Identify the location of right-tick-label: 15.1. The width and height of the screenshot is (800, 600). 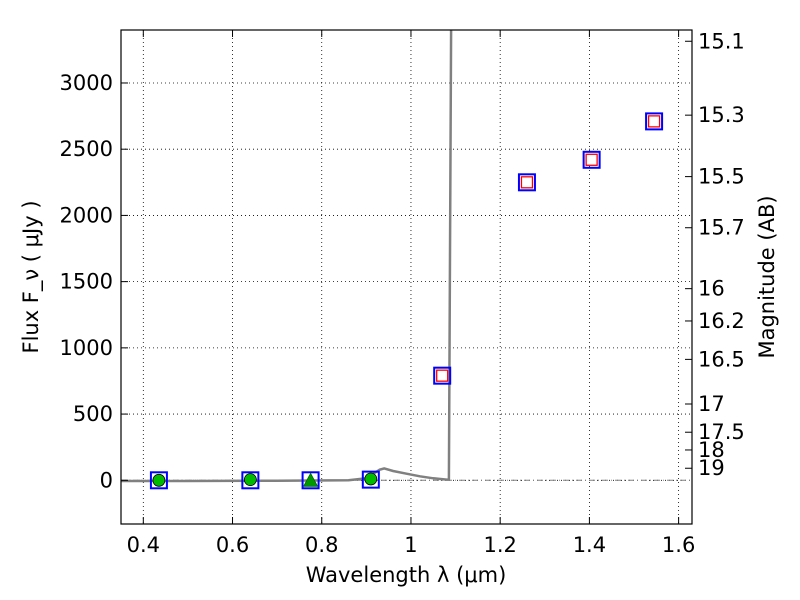
(721, 41).